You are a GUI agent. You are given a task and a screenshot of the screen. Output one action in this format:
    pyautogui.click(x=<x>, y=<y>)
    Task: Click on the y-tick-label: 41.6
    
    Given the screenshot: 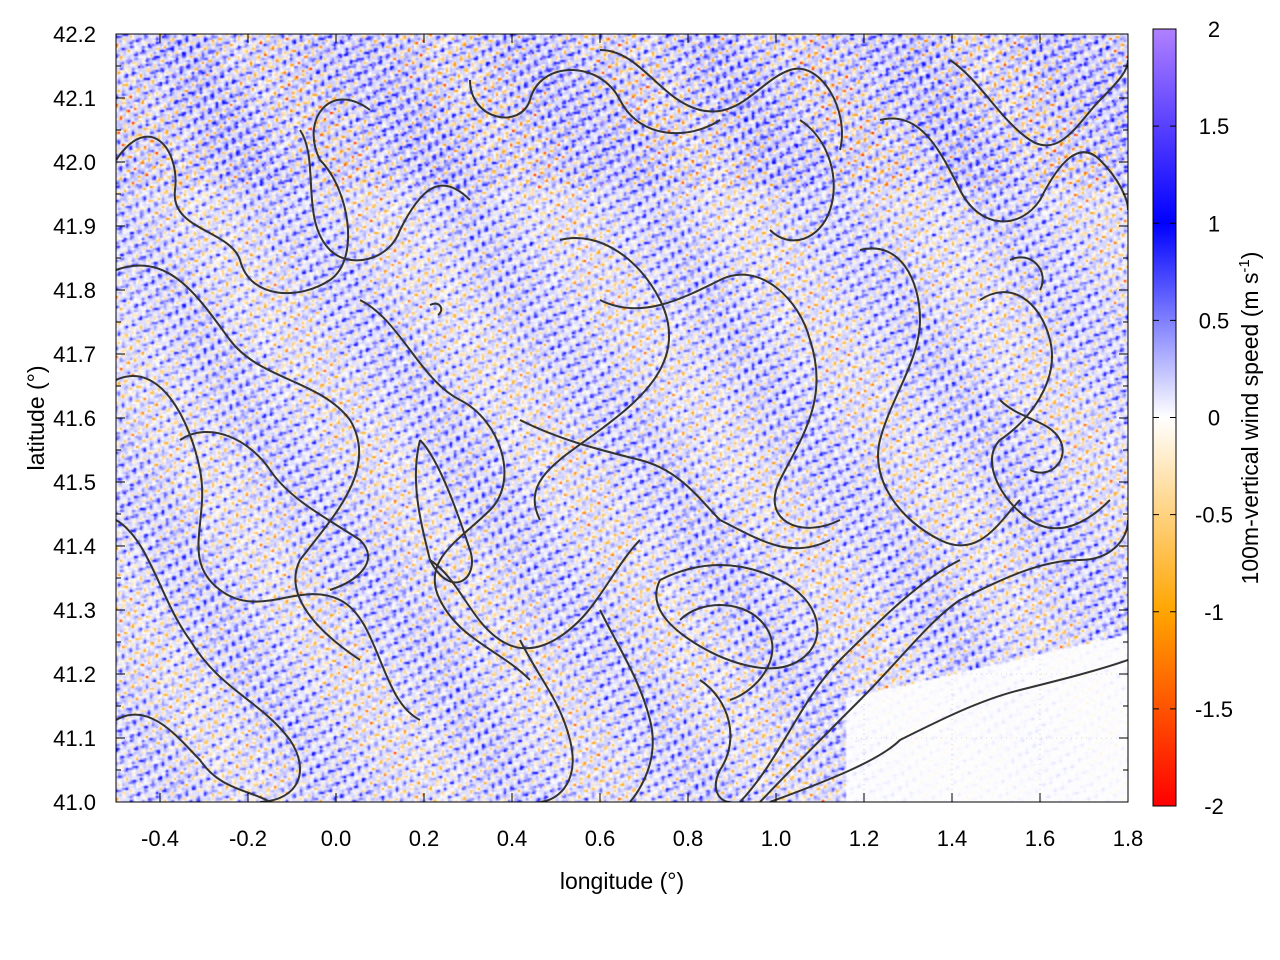 What is the action you would take?
    pyautogui.click(x=74, y=418)
    